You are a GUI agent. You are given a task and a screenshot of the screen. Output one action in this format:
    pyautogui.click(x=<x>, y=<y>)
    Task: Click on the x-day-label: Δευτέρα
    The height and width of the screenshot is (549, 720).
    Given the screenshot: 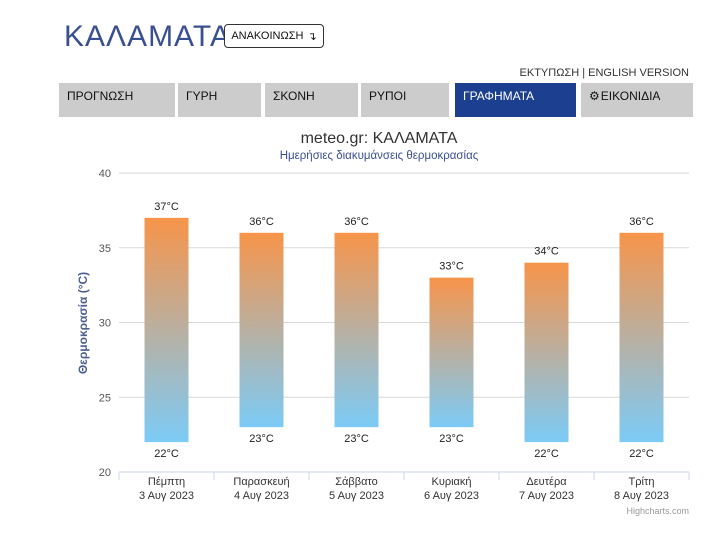 What is the action you would take?
    pyautogui.click(x=546, y=482)
    